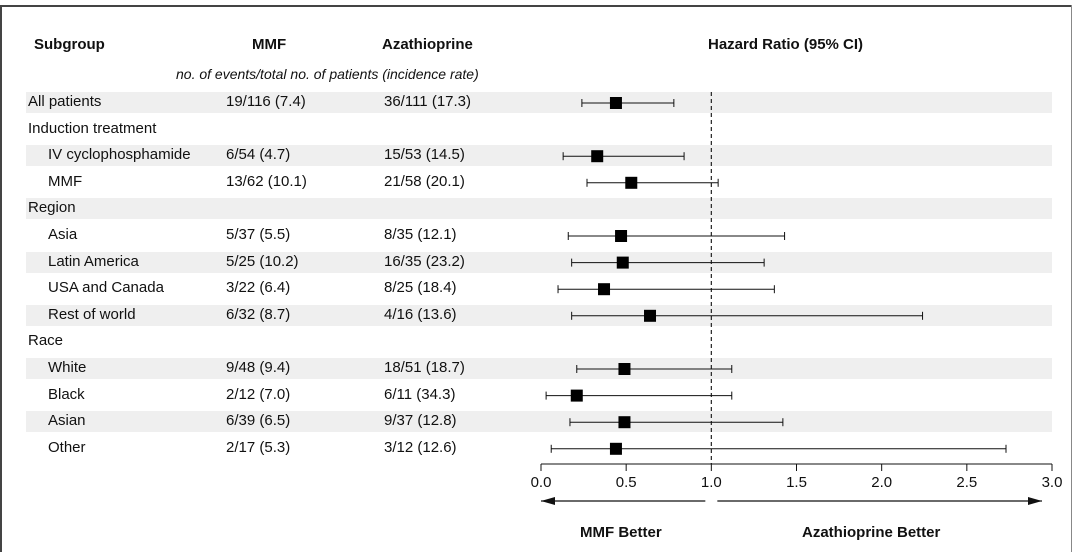  I want to click on table-row: Region, so click(539, 209).